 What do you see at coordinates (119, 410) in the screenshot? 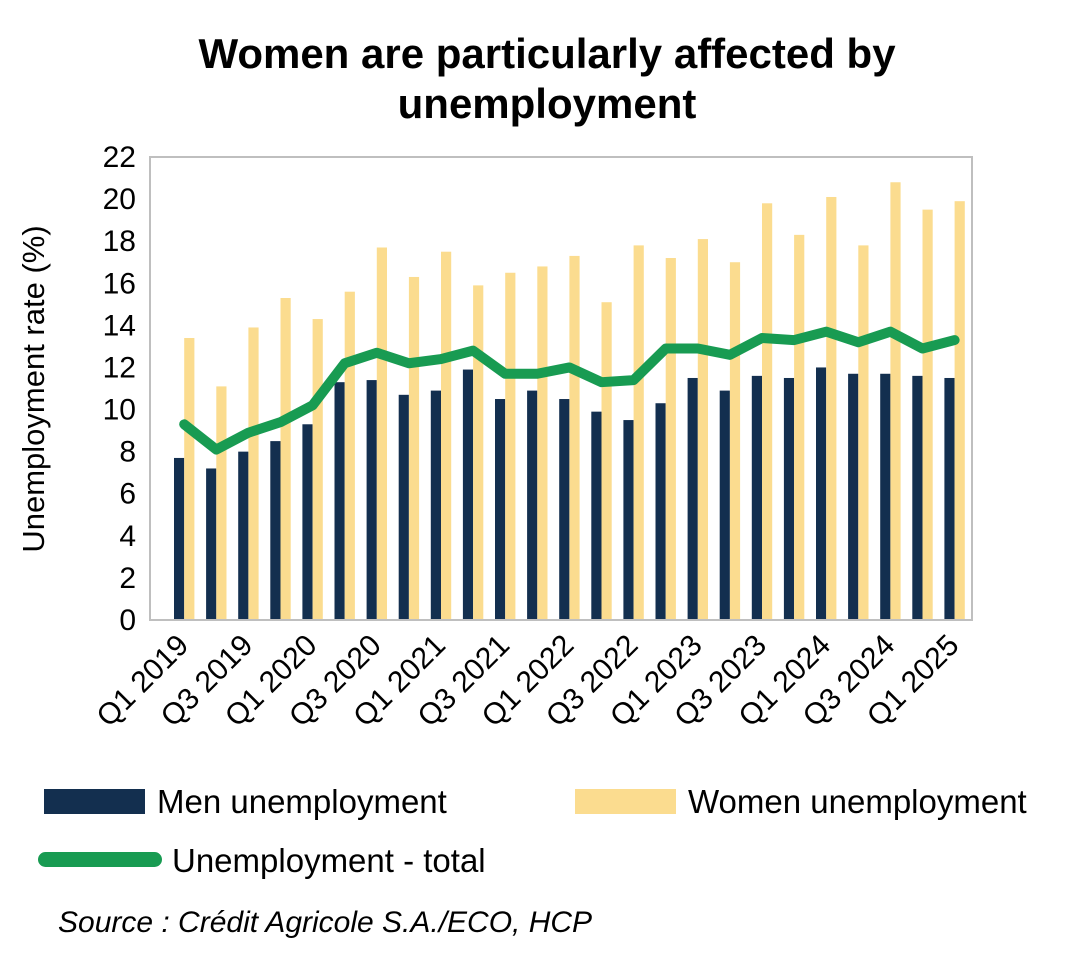
I see `y-tick-label: 10` at bounding box center [119, 410].